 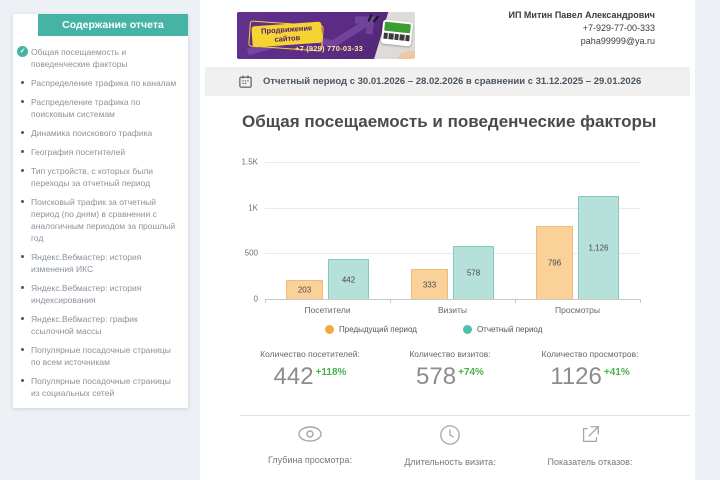 What do you see at coordinates (22, 51) in the screenshot?
I see `check-icon: ✓` at bounding box center [22, 51].